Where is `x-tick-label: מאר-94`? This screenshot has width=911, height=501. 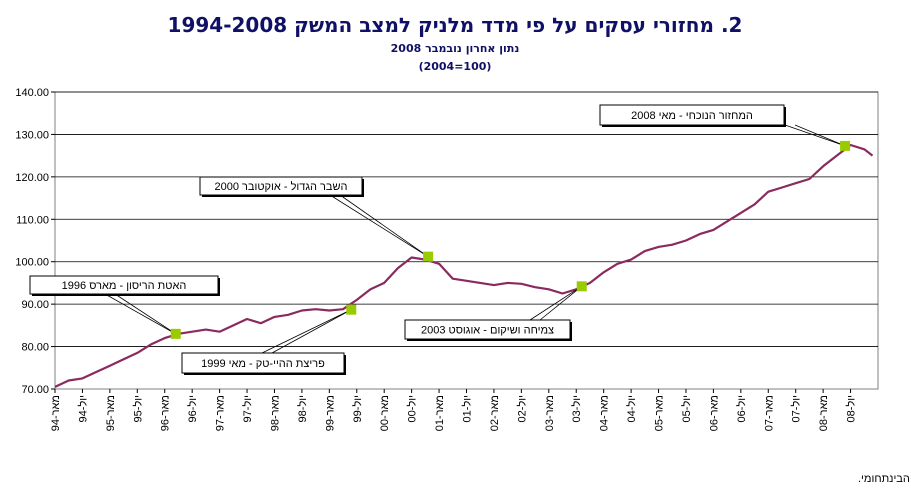
x-tick-label: מאר-94 is located at coordinates (56, 413).